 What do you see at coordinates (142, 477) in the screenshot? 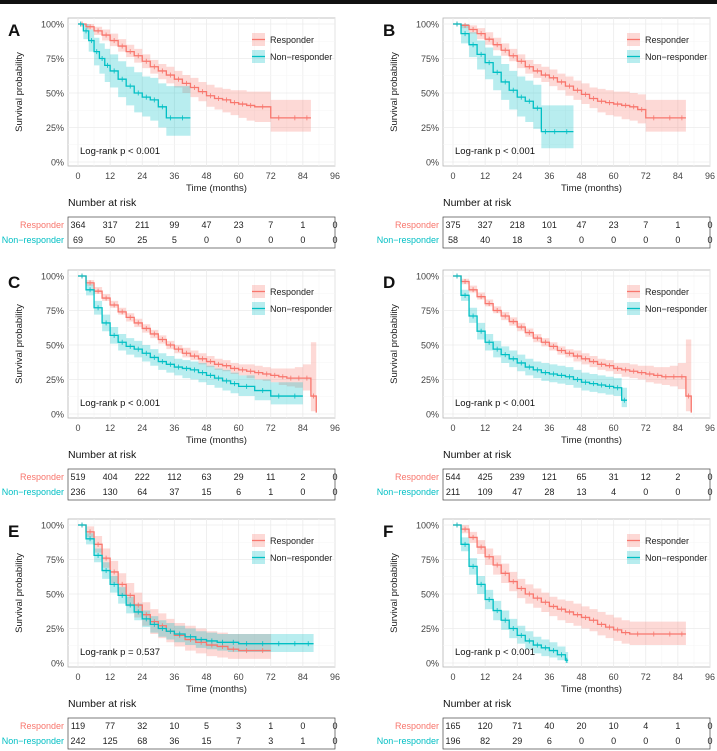
I see `risk-count: 222` at bounding box center [142, 477].